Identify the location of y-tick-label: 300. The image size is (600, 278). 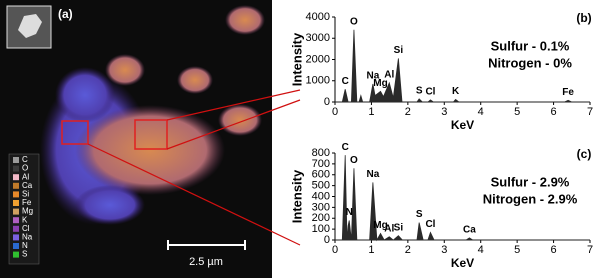
(321, 207).